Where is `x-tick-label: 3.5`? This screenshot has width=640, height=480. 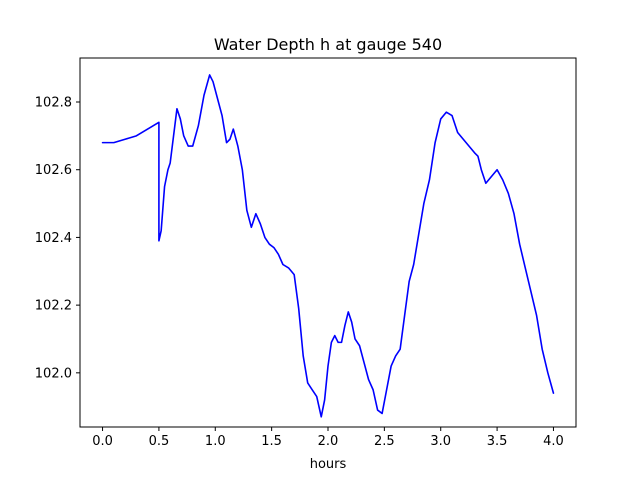
x-tick-label: 3.5 is located at coordinates (497, 441).